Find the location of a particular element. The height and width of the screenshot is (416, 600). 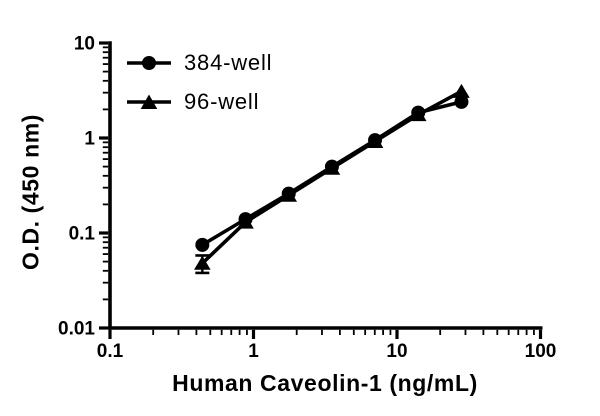

x-tick-label: 1 is located at coordinates (253, 351).